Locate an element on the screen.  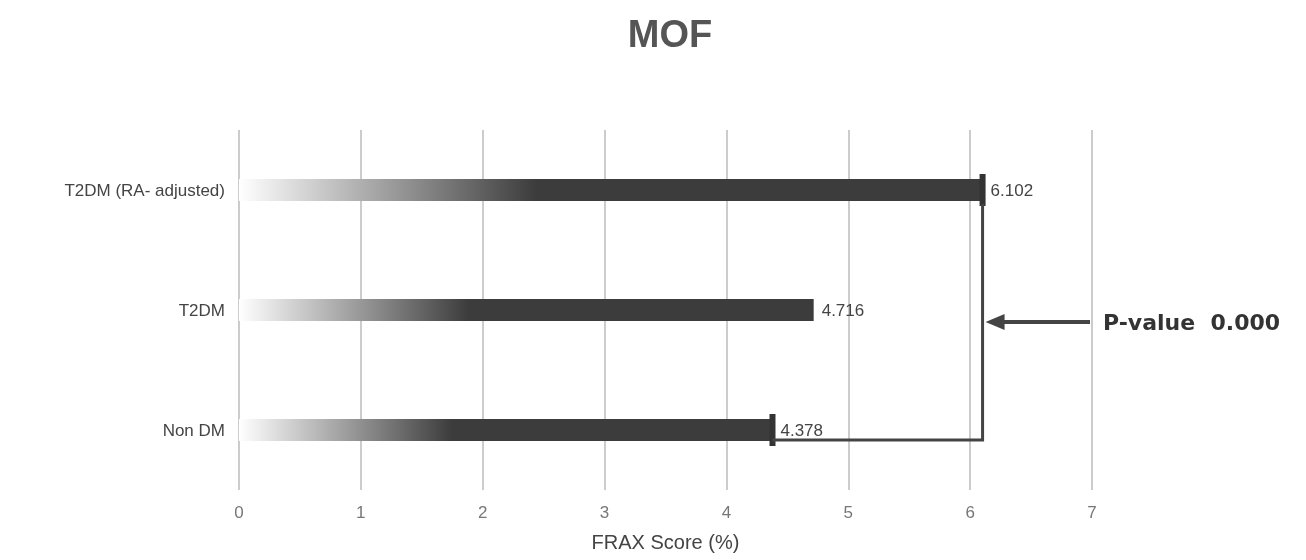
x-tick-label: 0 is located at coordinates (239, 512).